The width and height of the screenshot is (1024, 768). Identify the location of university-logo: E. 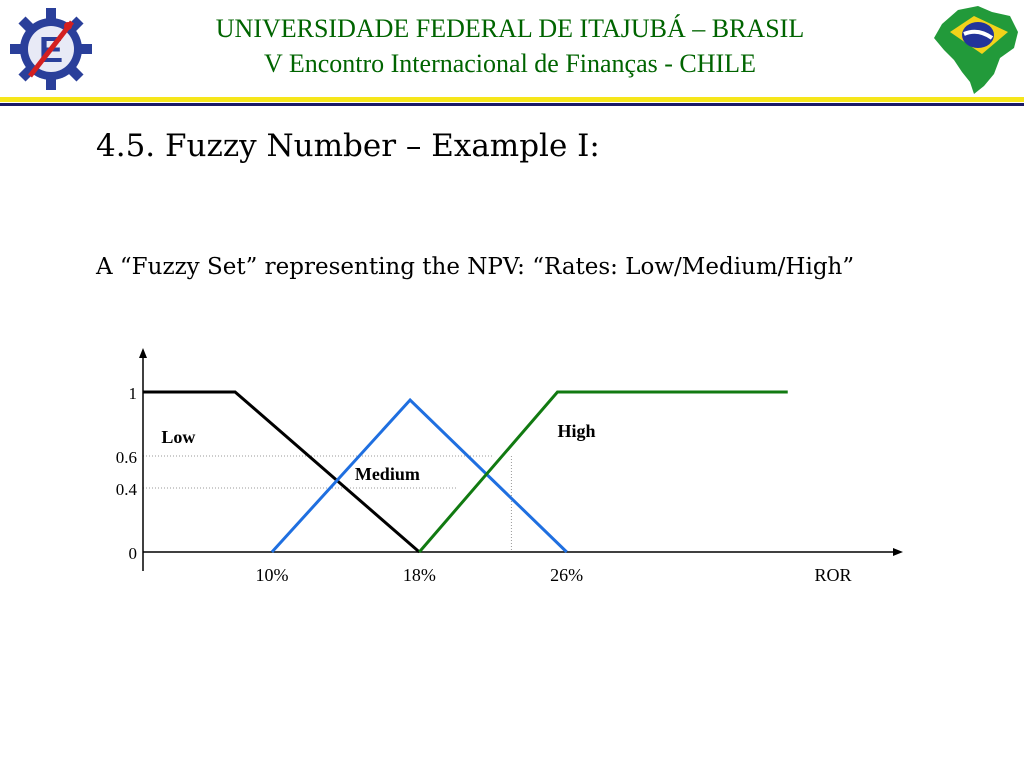
(51, 49).